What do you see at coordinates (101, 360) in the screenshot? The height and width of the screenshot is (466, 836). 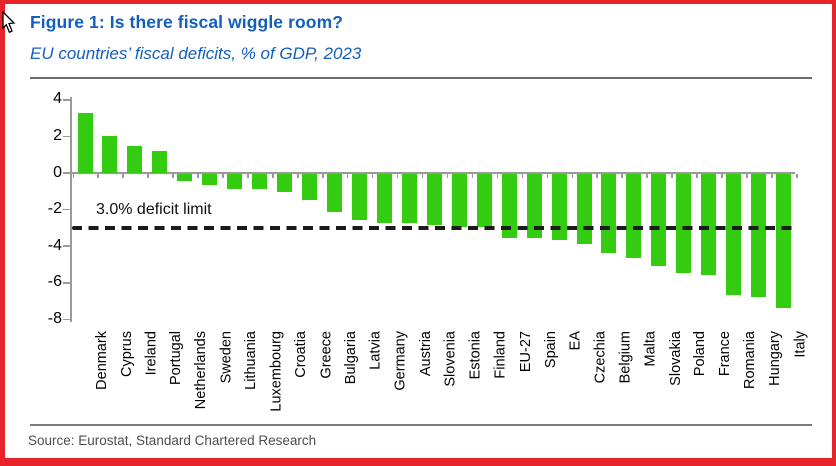 I see `x-axis-label-denmark: Denmark` at bounding box center [101, 360].